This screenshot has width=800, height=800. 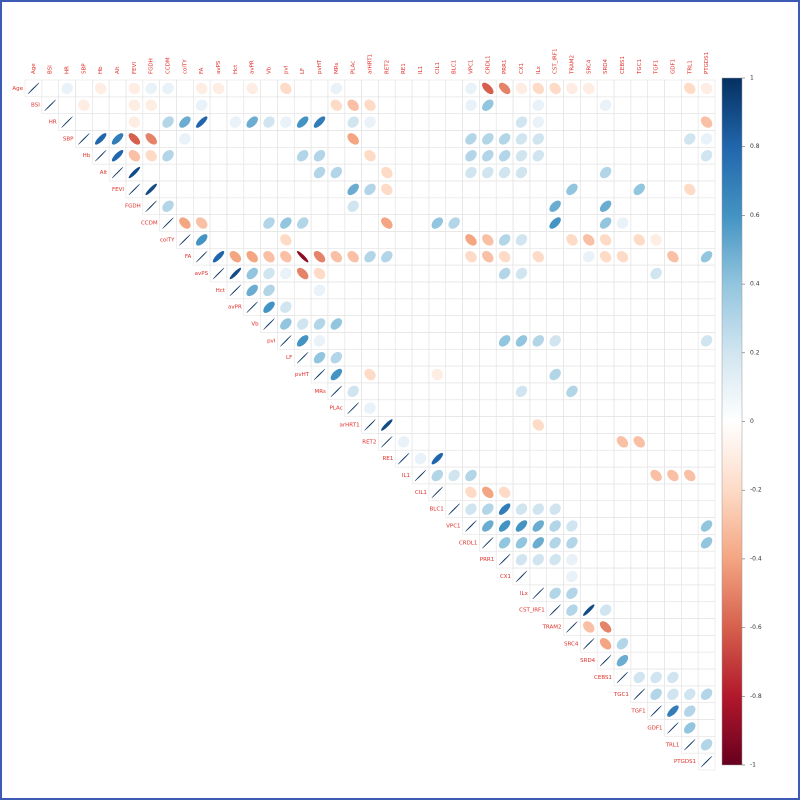 What do you see at coordinates (87, 156) in the screenshot?
I see `row-label: Hb` at bounding box center [87, 156].